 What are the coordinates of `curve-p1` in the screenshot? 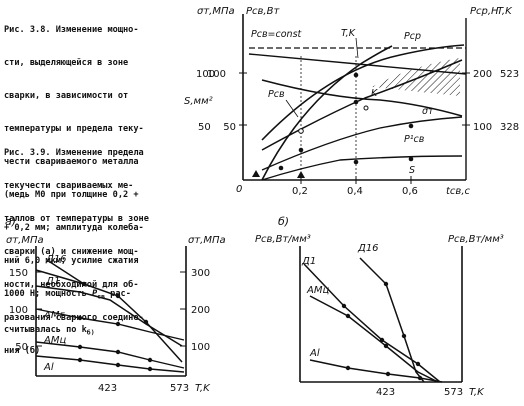 It's located at (362, 143).